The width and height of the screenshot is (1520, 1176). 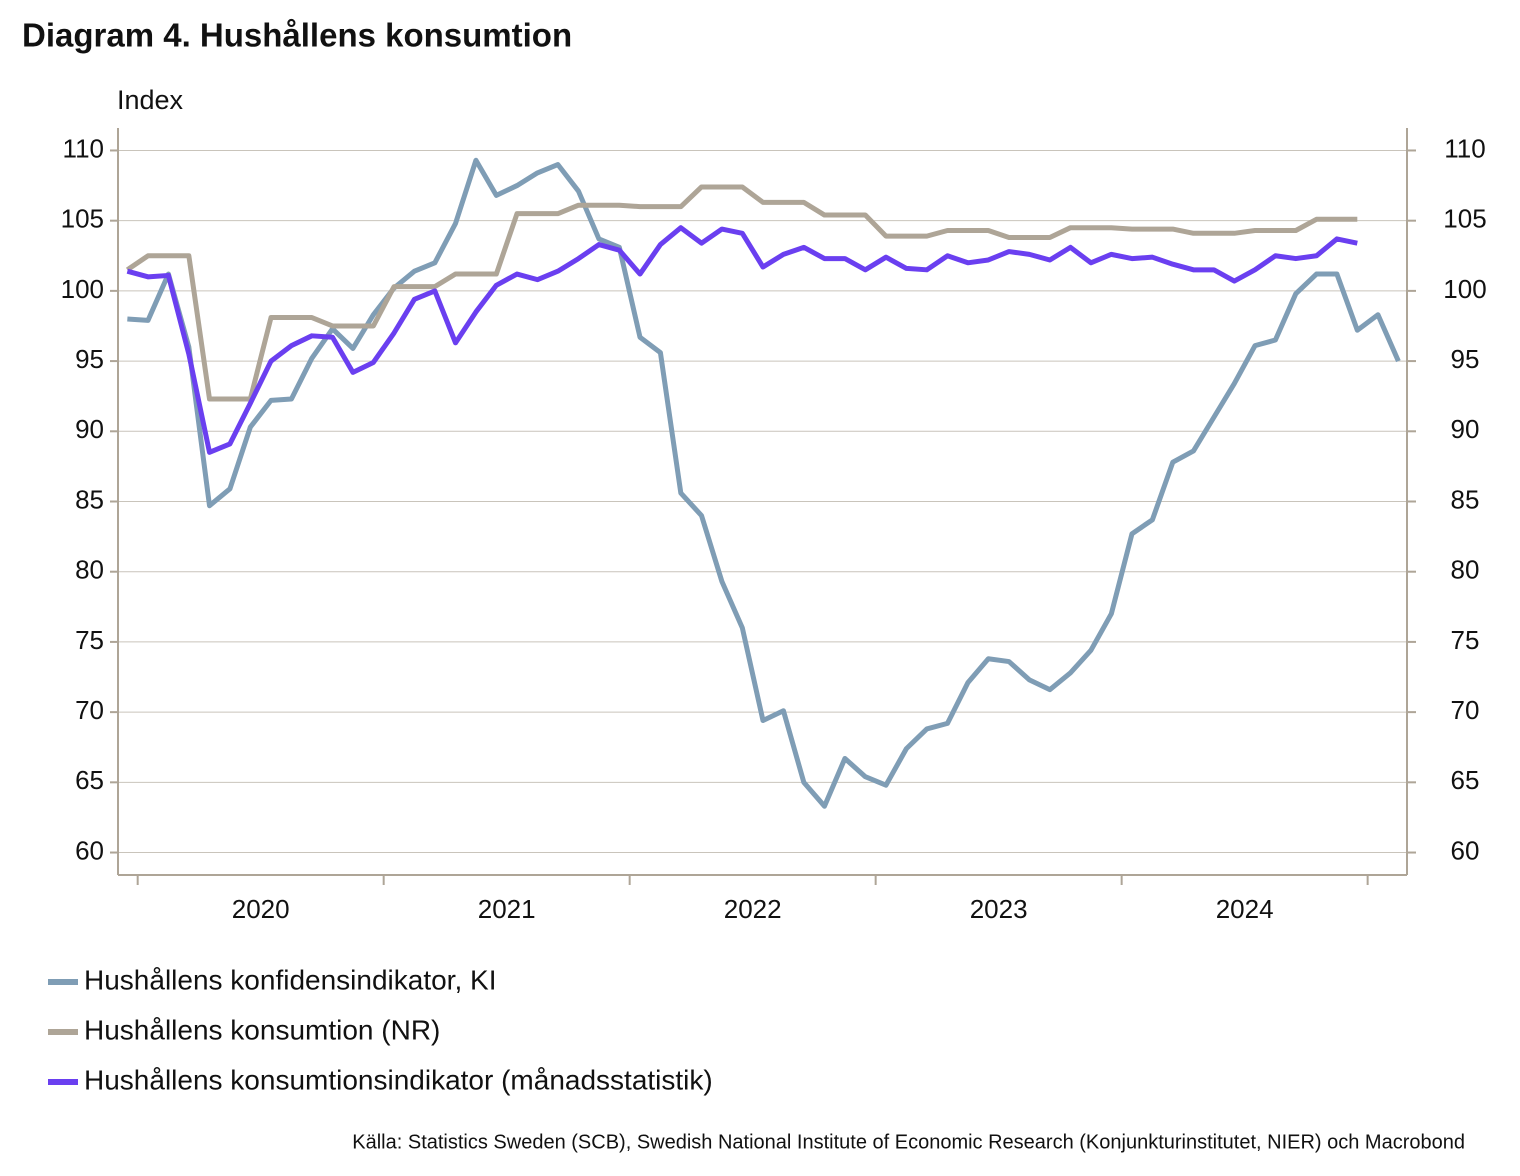 What do you see at coordinates (82, 219) in the screenshot?
I see `y-tick-label: 105` at bounding box center [82, 219].